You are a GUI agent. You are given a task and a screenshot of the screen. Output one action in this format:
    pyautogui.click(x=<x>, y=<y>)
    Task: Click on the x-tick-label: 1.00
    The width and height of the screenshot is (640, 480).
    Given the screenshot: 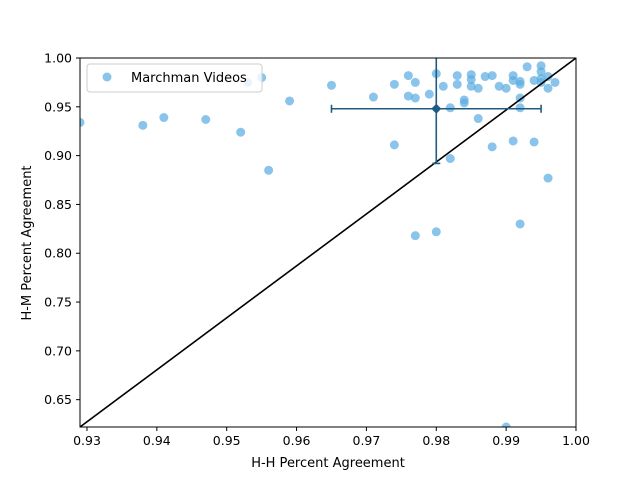 What is the action you would take?
    pyautogui.click(x=576, y=440)
    